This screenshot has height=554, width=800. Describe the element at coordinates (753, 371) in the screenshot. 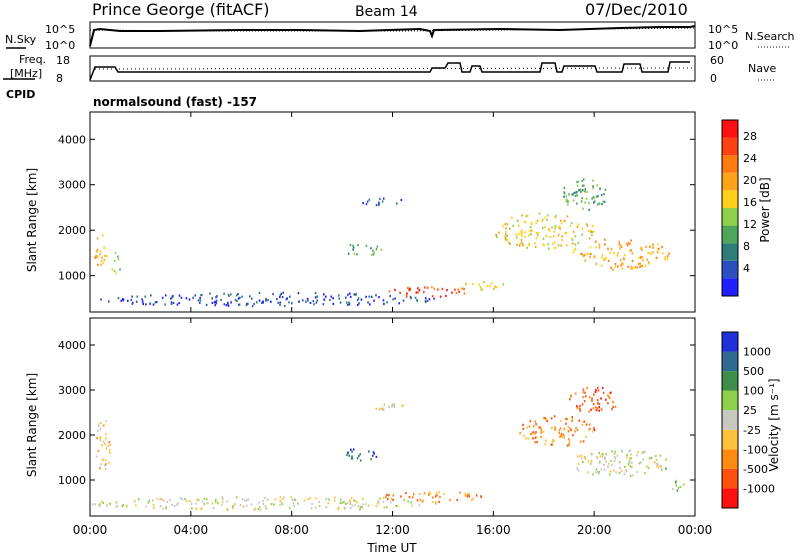

I see `colorbar-tick-label: 500` at that location.